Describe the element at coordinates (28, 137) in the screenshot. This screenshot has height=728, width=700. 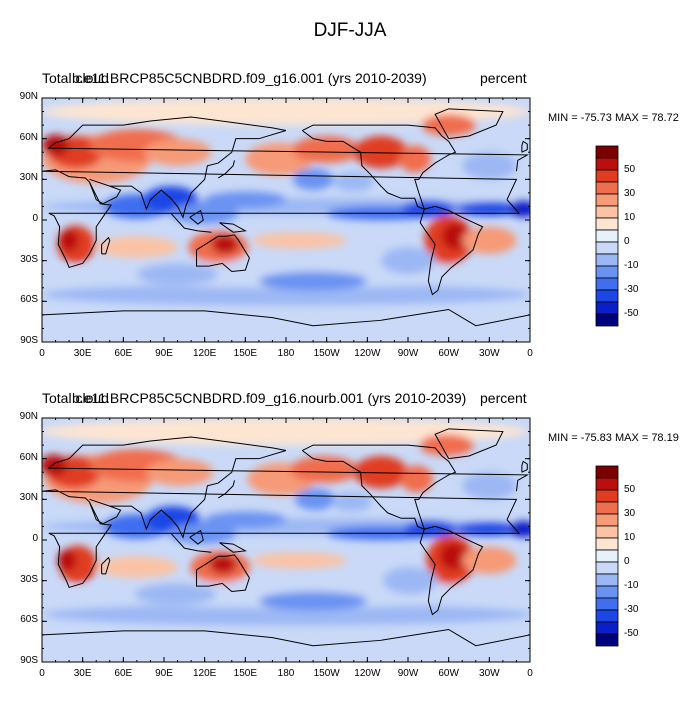
I see `y-tick-label: 60N` at that location.